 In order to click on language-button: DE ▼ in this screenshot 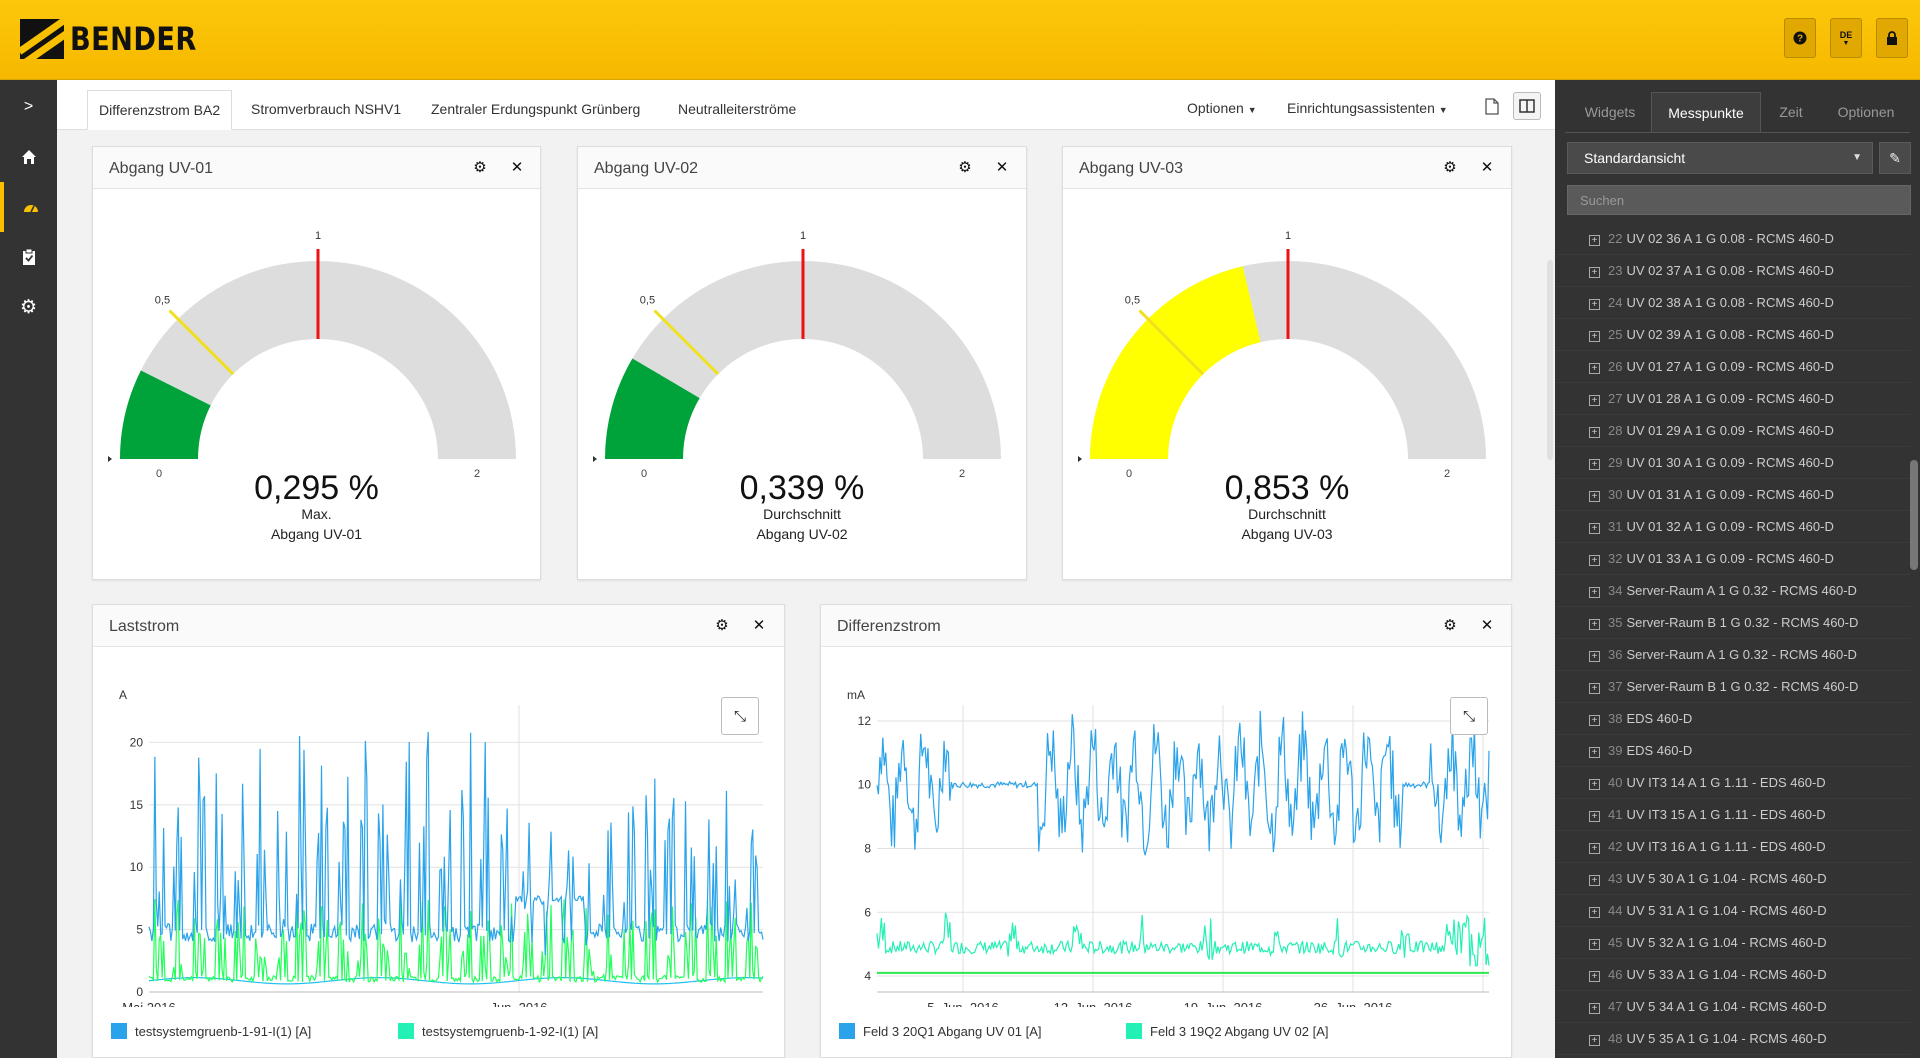, I will do `click(1846, 38)`.